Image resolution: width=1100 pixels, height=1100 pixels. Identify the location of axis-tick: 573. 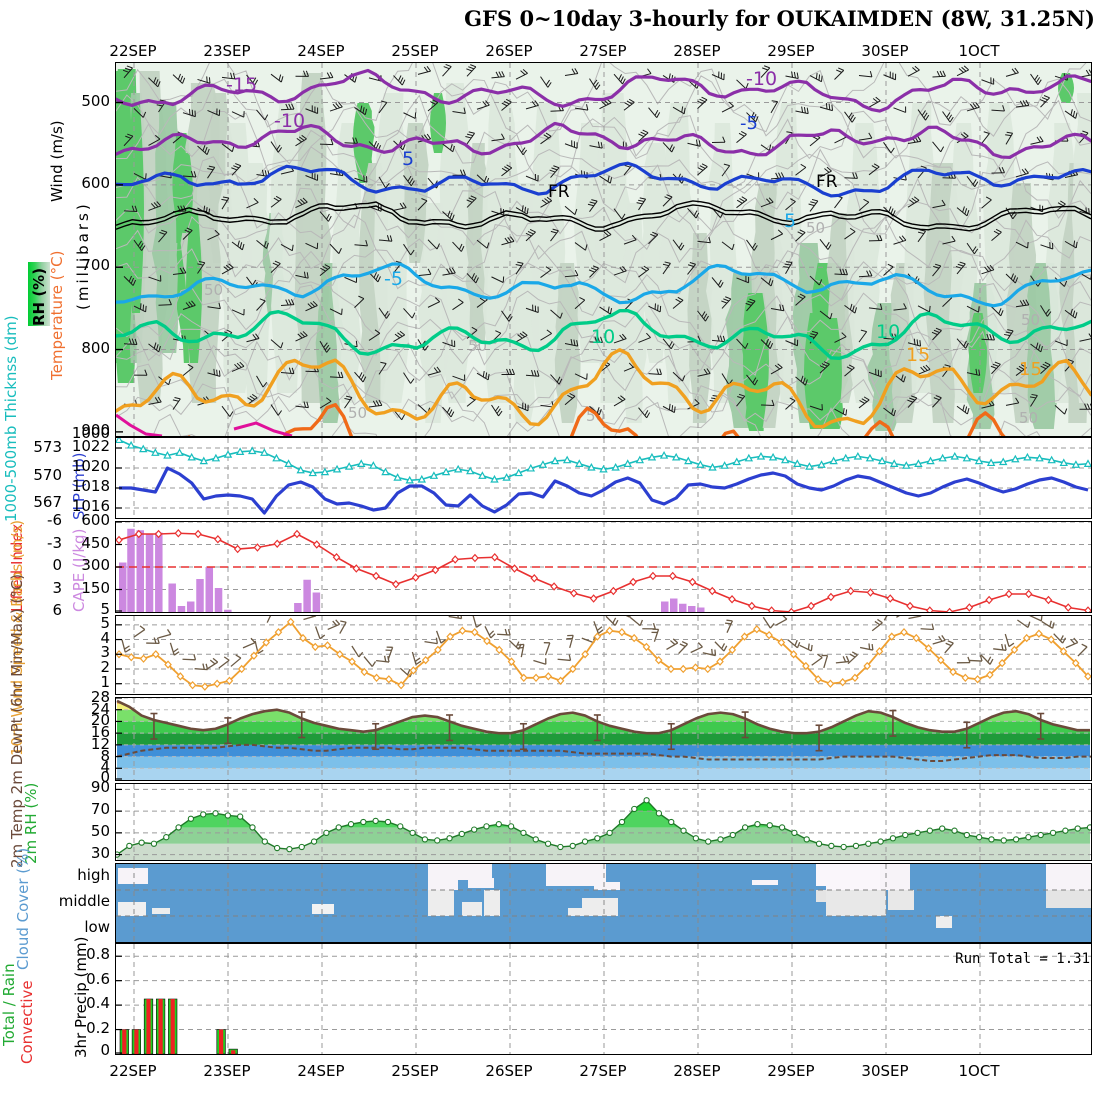
(47, 447).